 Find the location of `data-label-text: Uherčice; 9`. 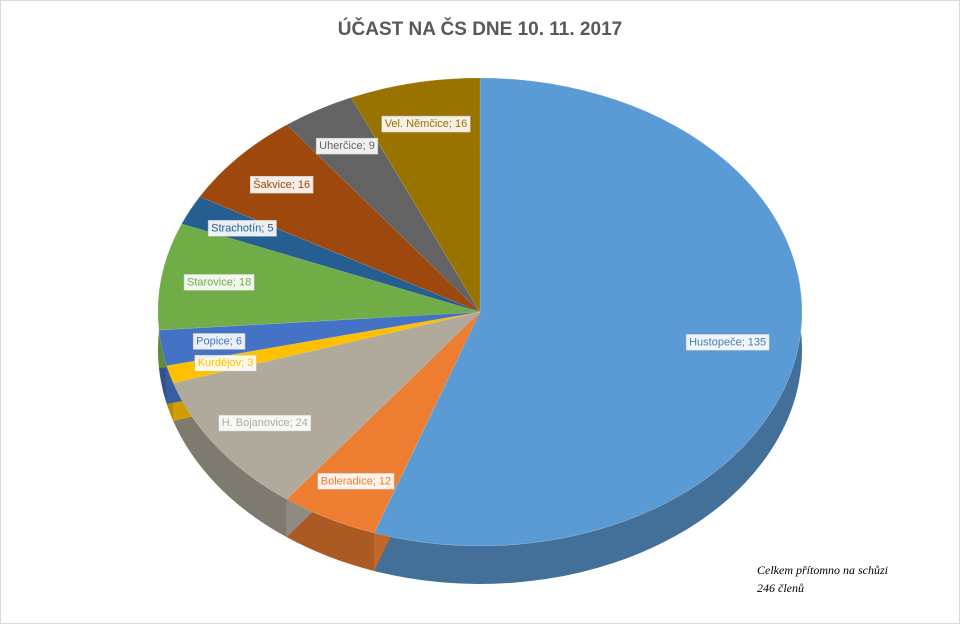

data-label-text: Uherčice; 9 is located at coordinates (347, 146).